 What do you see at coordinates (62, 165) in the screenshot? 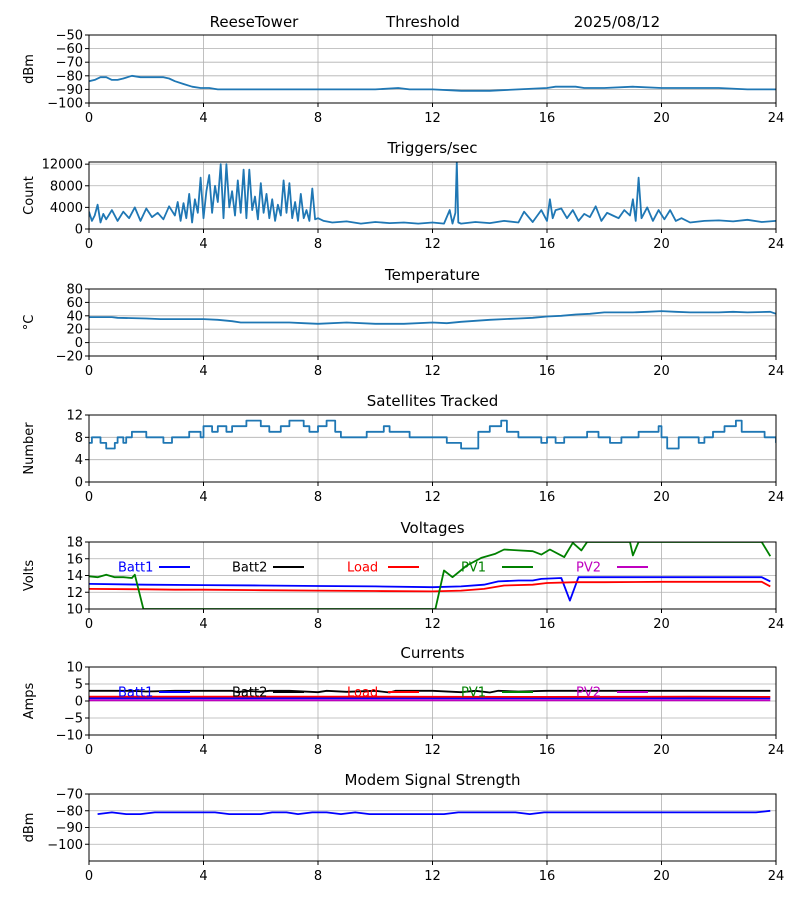
I see `y-tick-label: 12000` at bounding box center [62, 165].